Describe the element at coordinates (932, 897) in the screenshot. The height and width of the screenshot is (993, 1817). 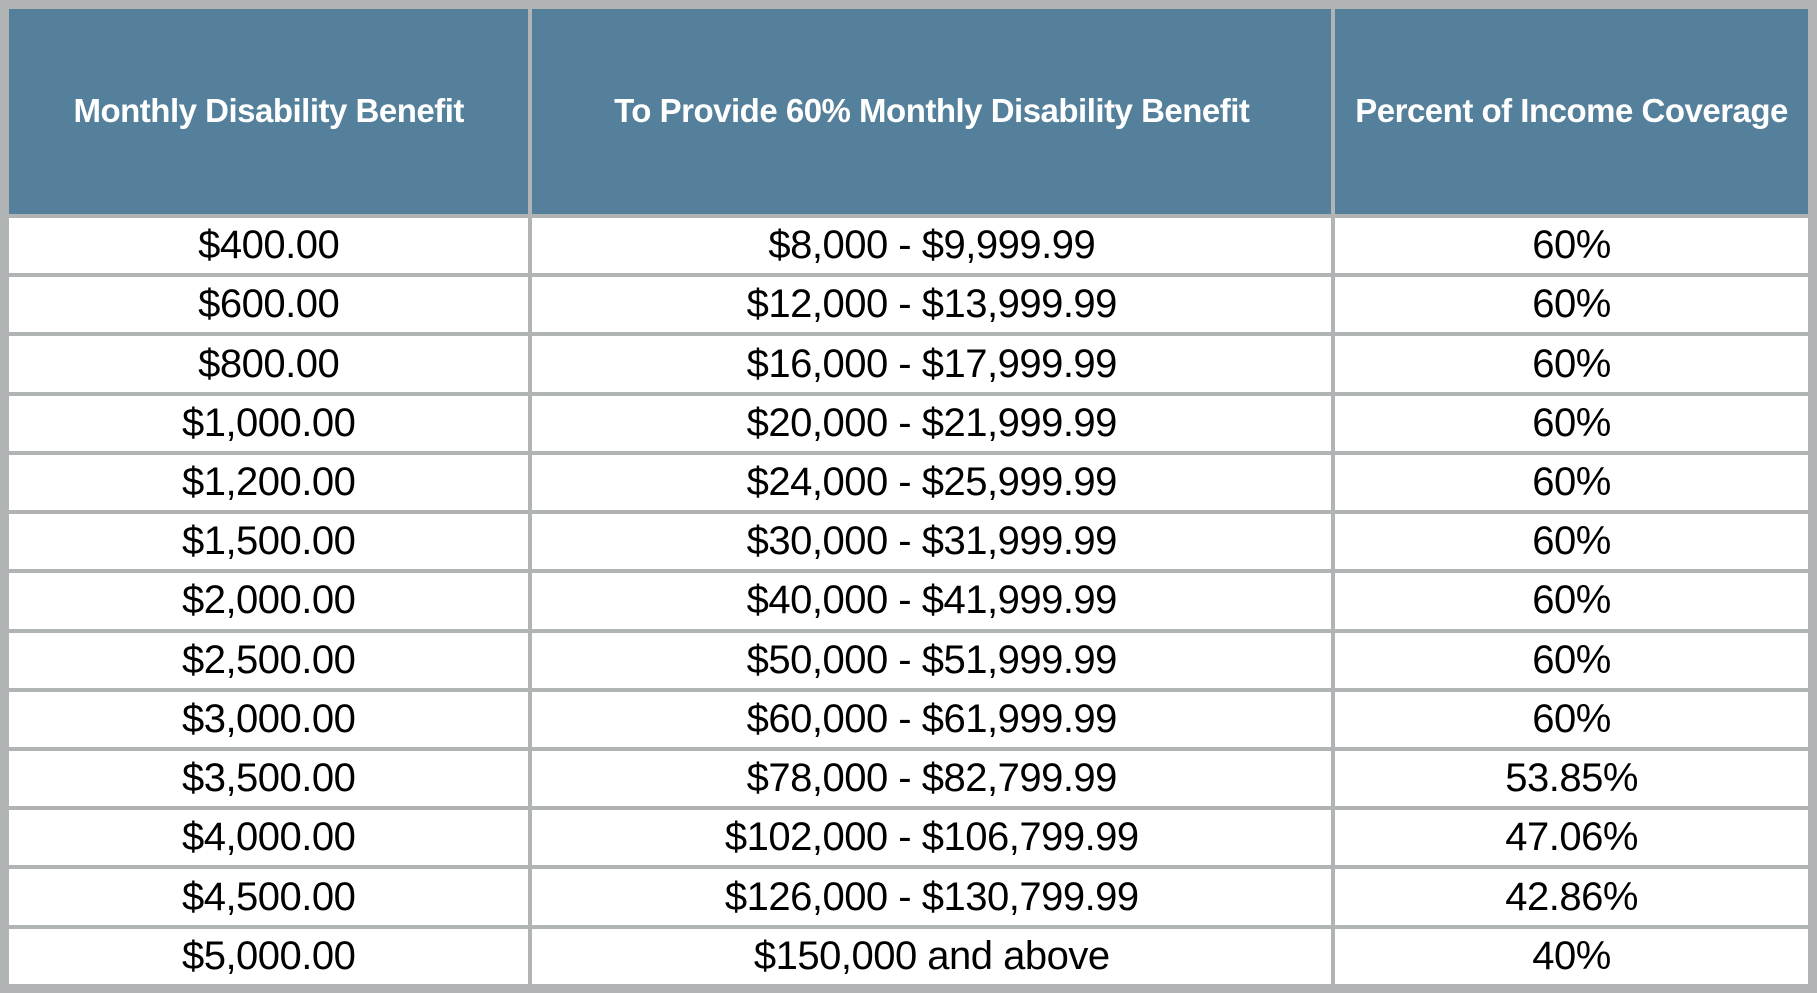
I see `income-range-cell: $126,000 - $130,799.99` at that location.